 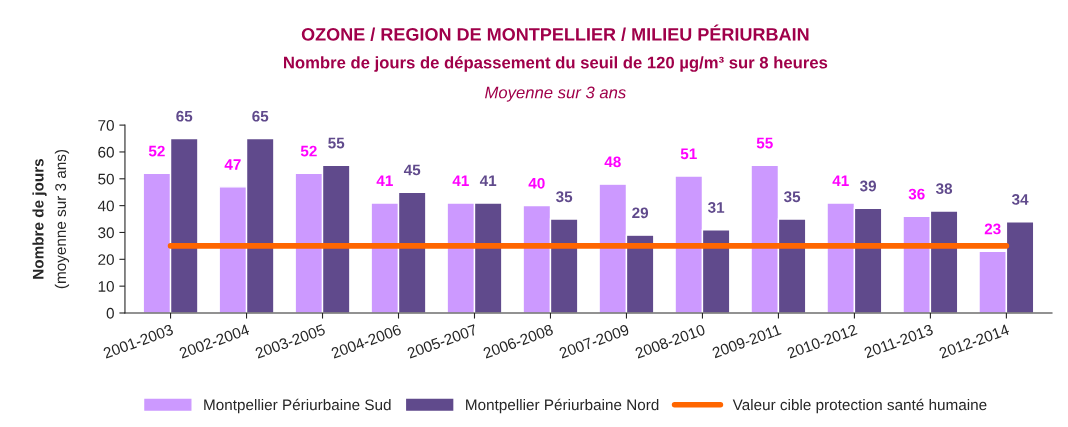 What do you see at coordinates (106, 179) in the screenshot?
I see `y-tick-label: 50` at bounding box center [106, 179].